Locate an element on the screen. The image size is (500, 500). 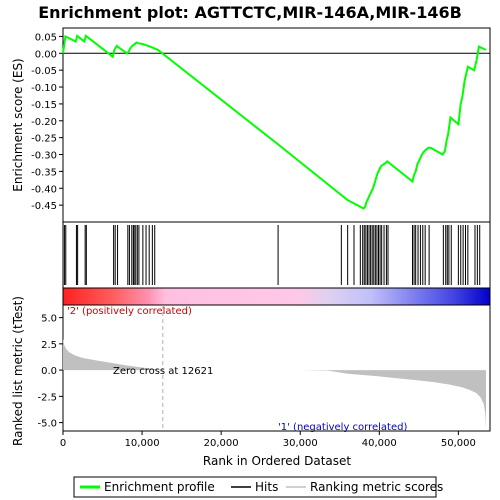
ranked-y-tick-label: -2.5 is located at coordinates (47, 397).